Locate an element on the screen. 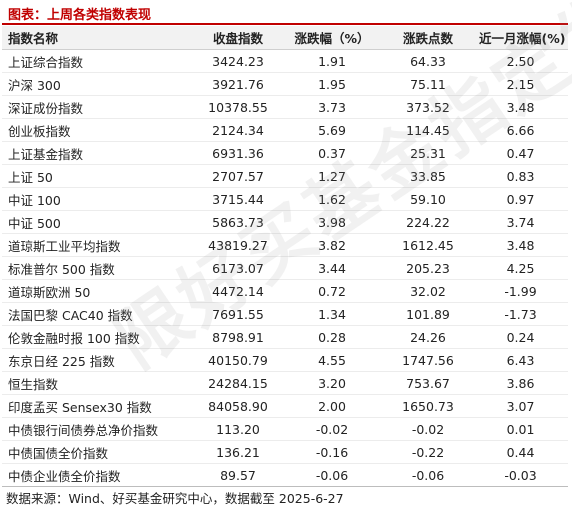 The width and height of the screenshot is (572, 515). header-change-pct: 涨跌幅（%） is located at coordinates (332, 38).